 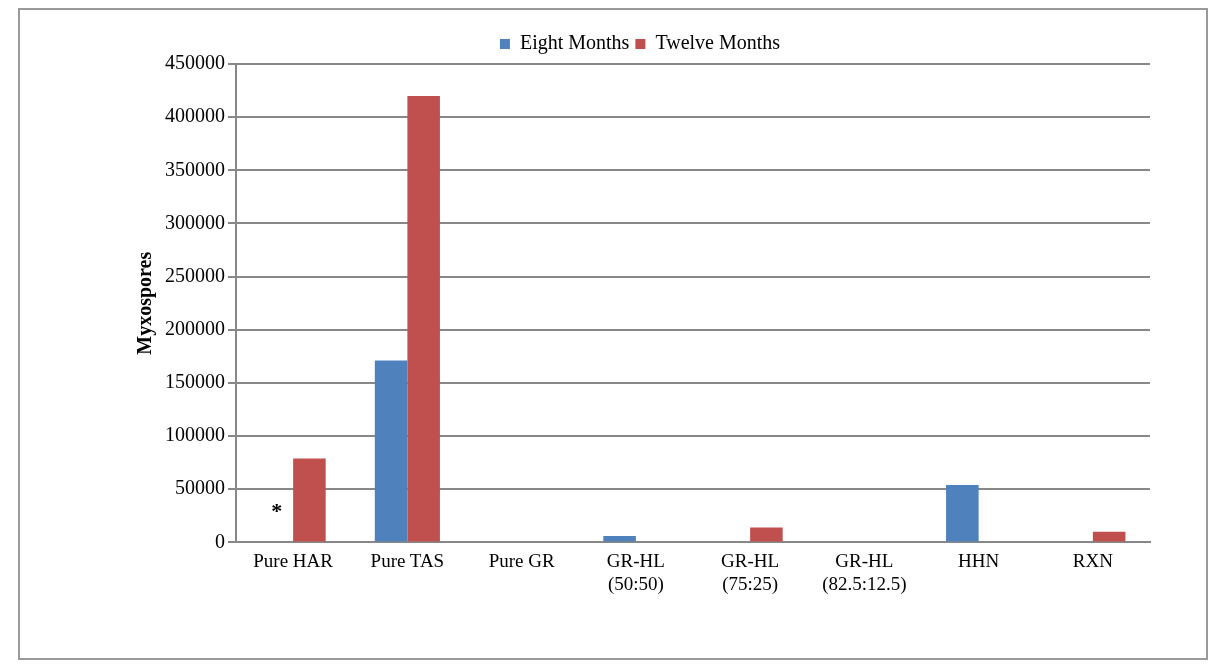 What do you see at coordinates (195, 274) in the screenshot?
I see `y-tick-label: 250000` at bounding box center [195, 274].